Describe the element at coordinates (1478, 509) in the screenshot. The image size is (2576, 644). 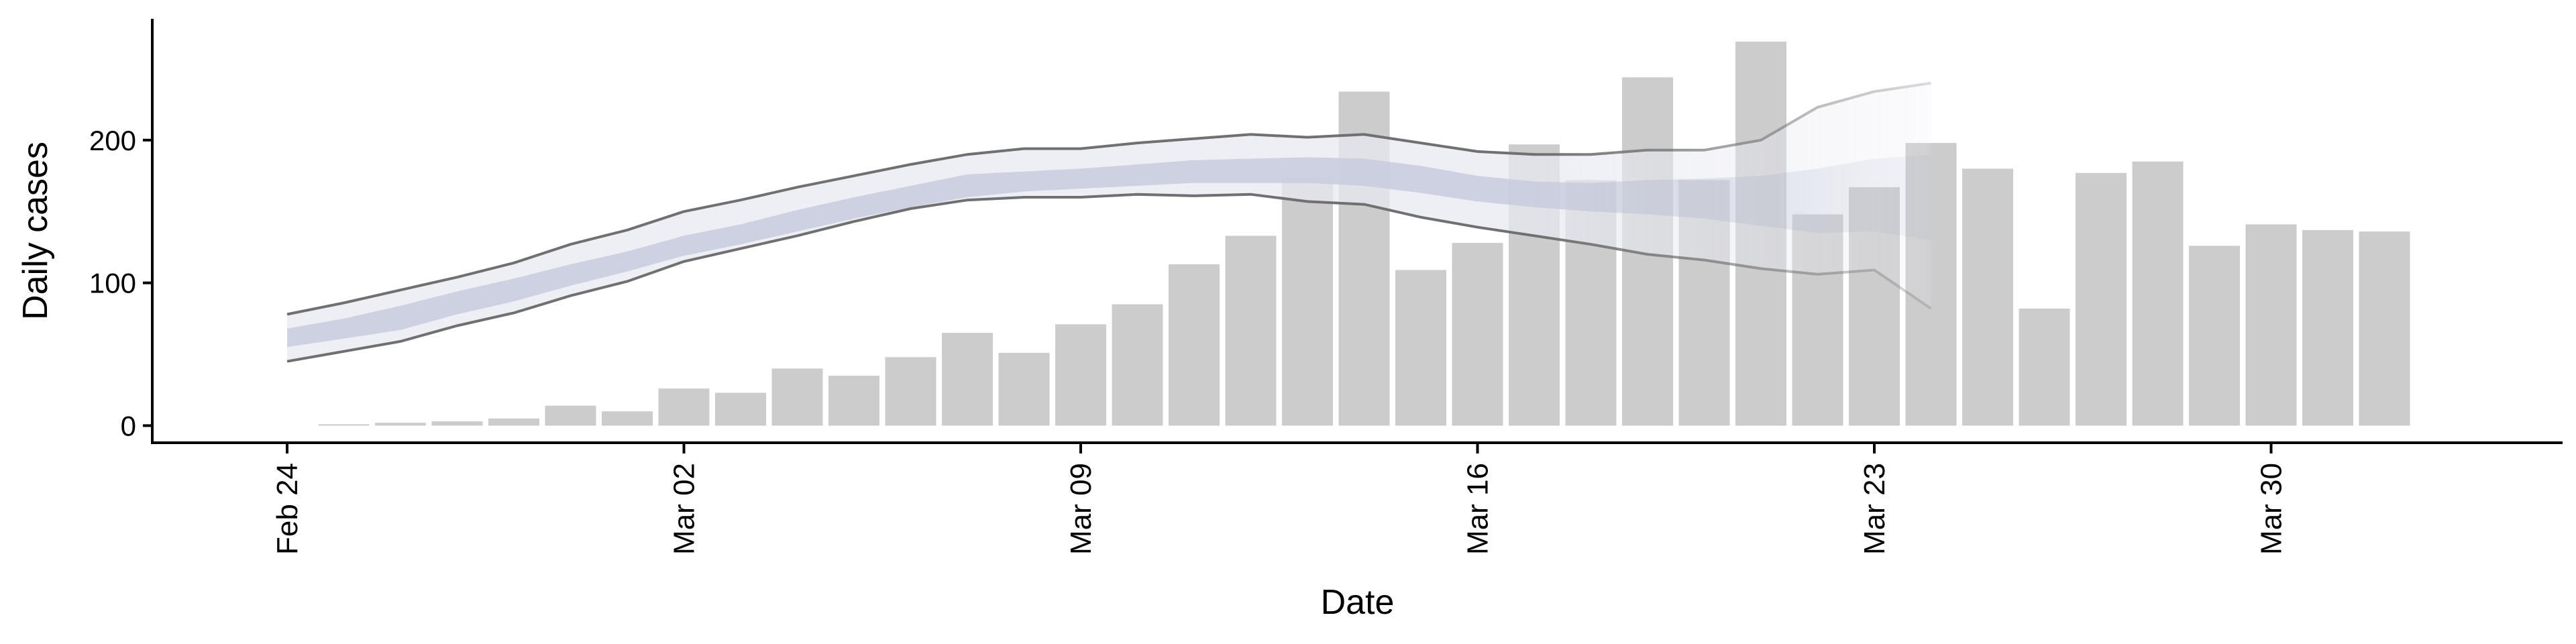
I see `x-tick-label: Mar 16` at that location.